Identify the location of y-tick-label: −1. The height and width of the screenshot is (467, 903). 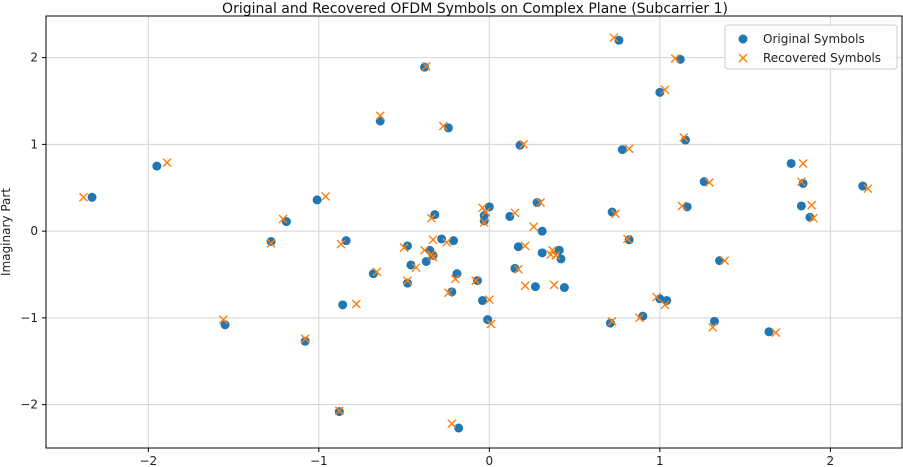
(29, 318).